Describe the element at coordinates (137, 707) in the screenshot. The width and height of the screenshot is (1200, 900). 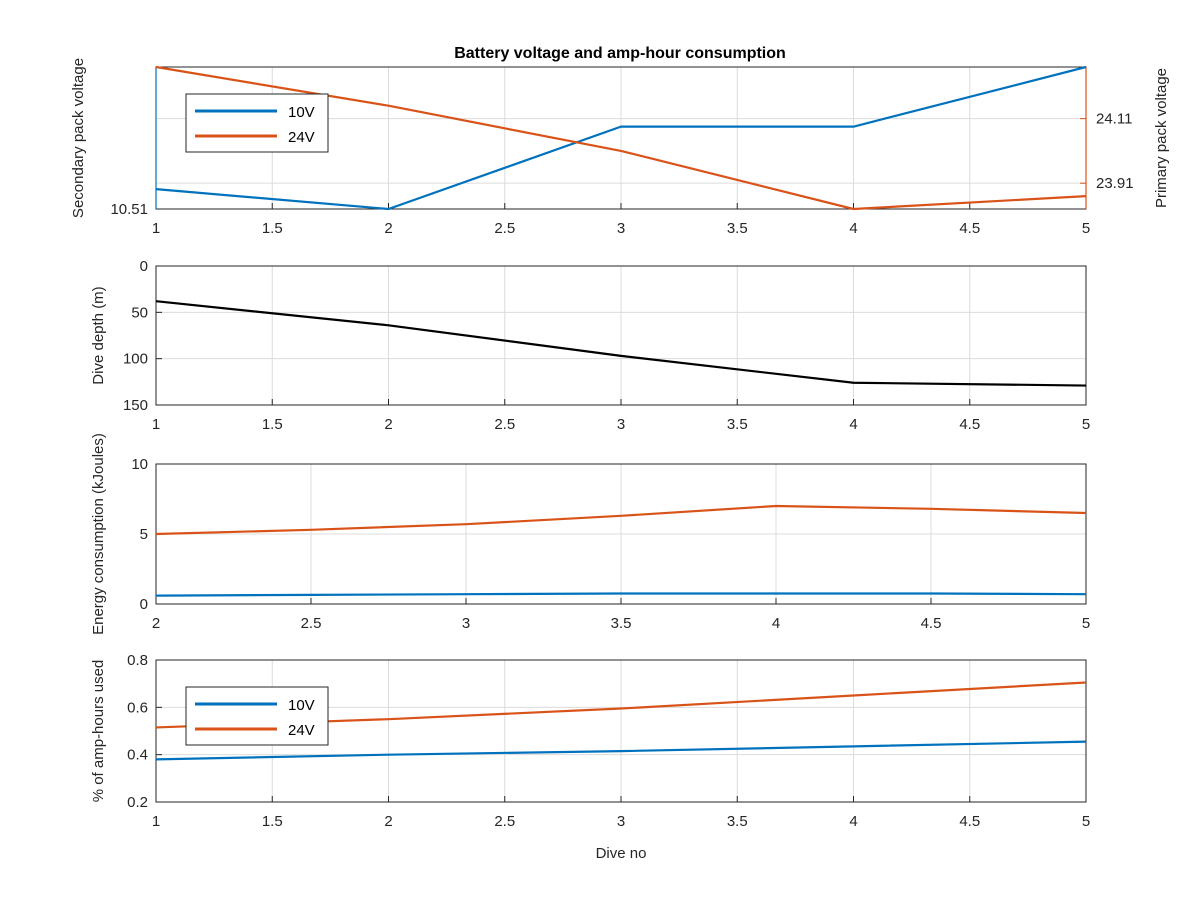
I see `y-tick-label: 0.6` at that location.